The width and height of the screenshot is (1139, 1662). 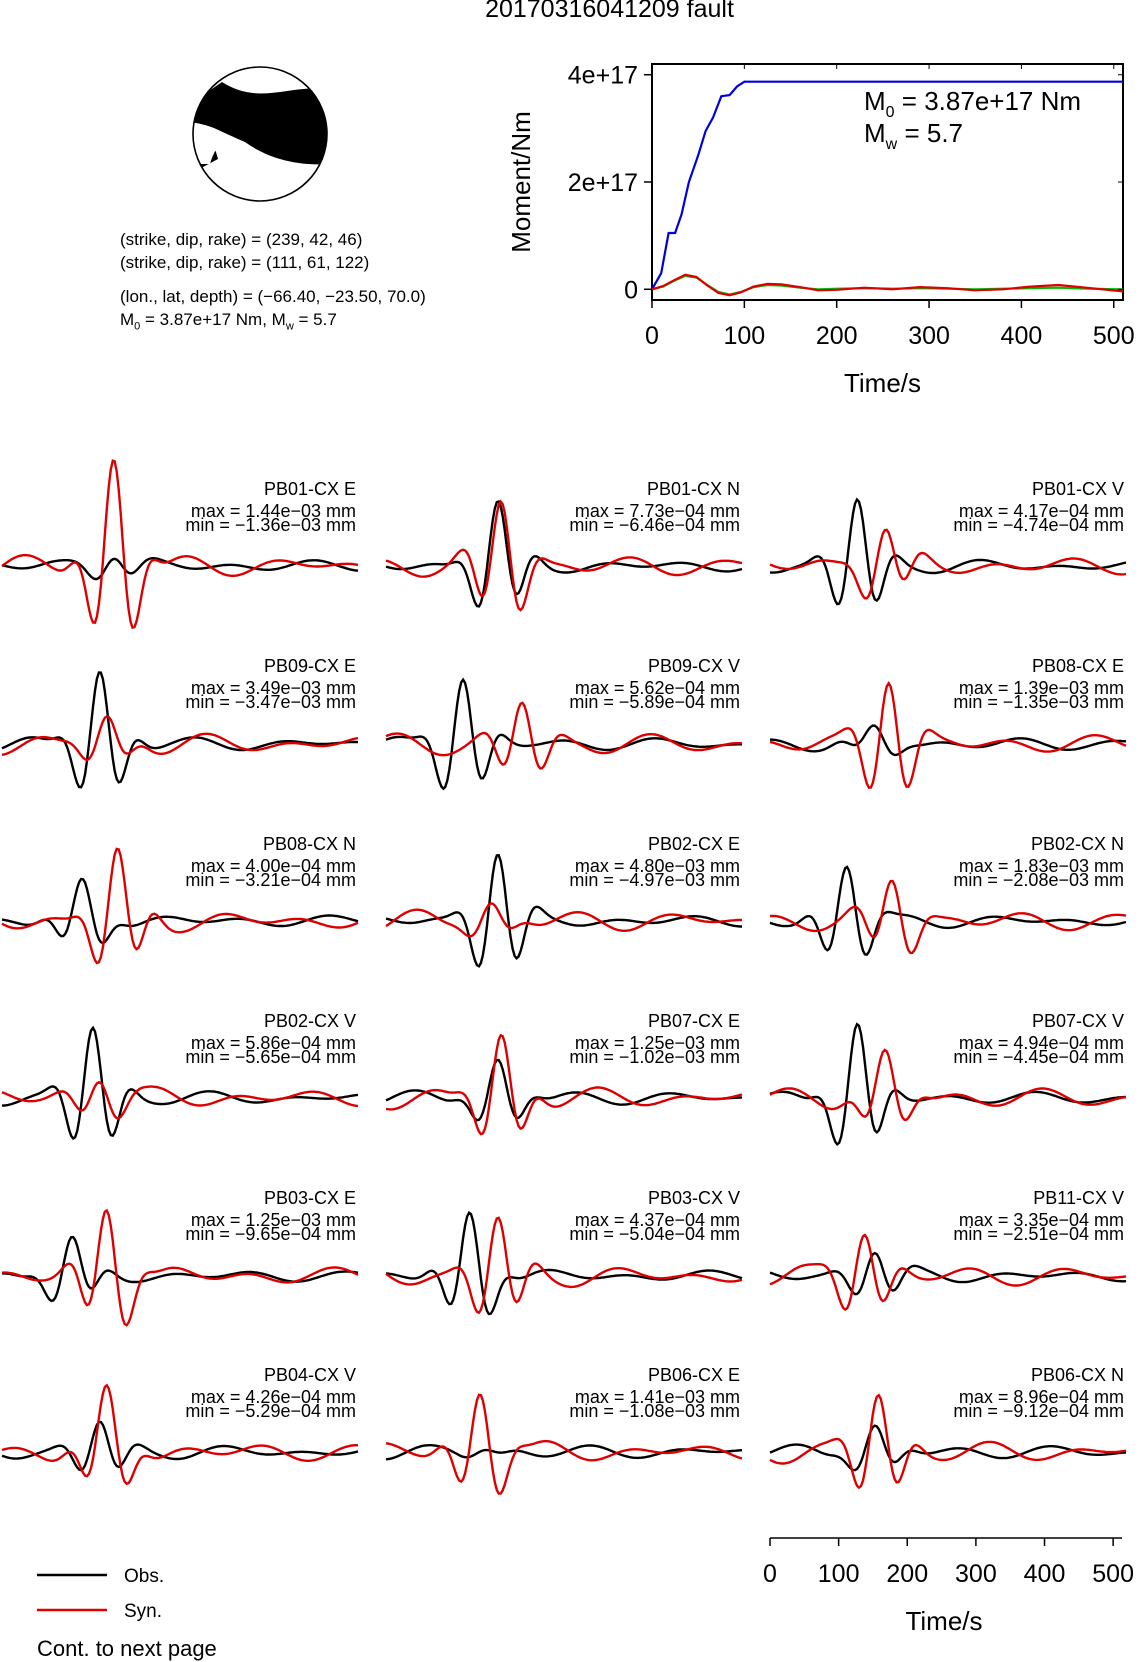 I want to click on trace-max: max = 1.44e−03 mm, so click(x=273, y=511).